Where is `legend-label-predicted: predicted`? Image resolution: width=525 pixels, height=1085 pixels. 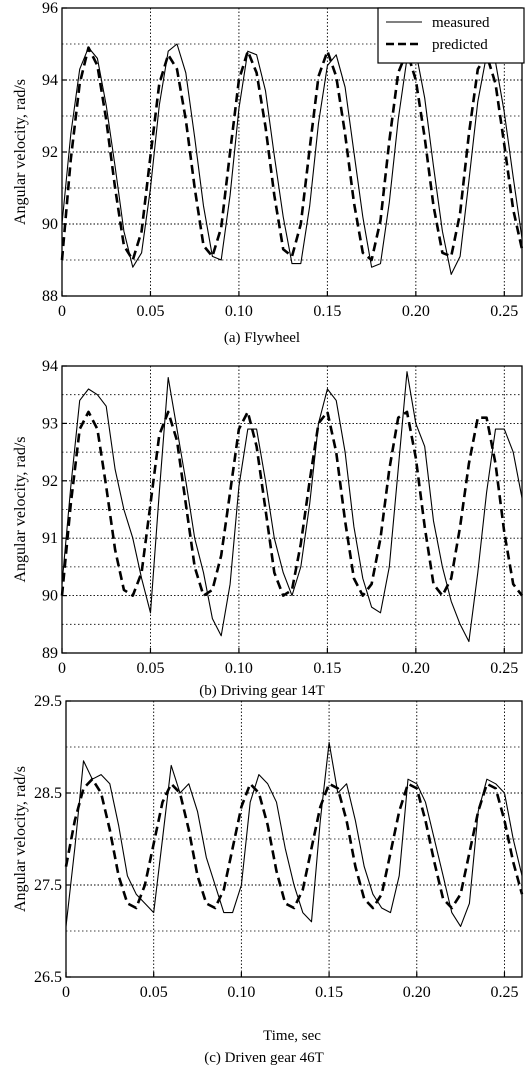
legend-label-predicted: predicted is located at coordinates (460, 45).